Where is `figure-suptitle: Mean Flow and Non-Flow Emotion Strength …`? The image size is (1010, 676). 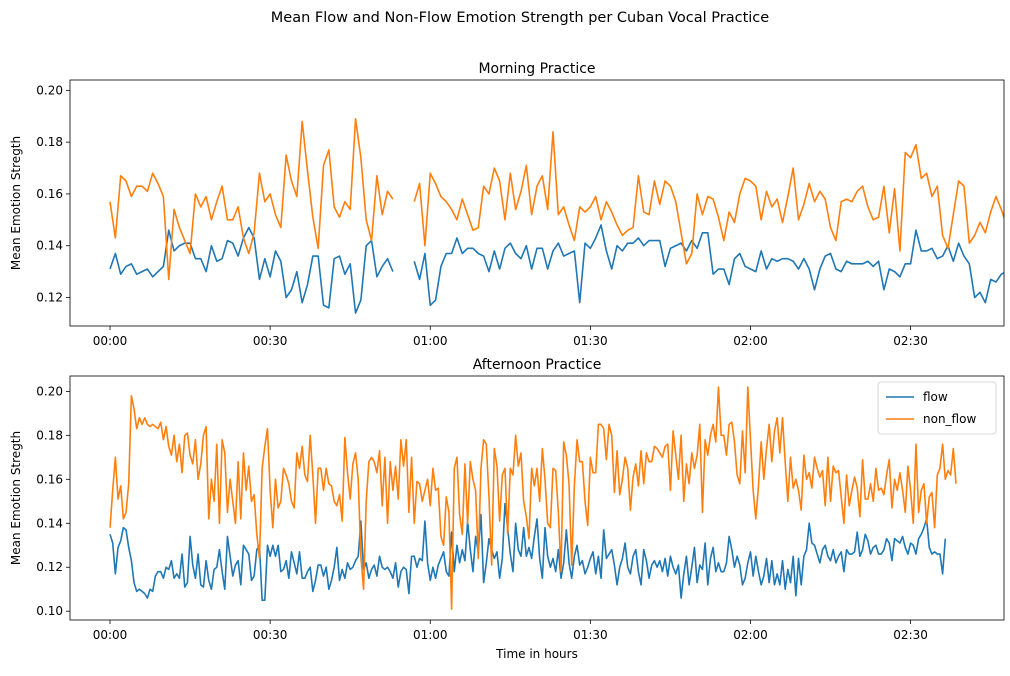
figure-suptitle: Mean Flow and Non-Flow Emotion Strength … is located at coordinates (520, 18).